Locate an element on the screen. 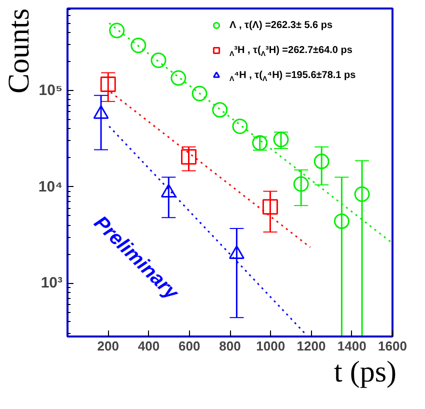 The width and height of the screenshot is (425, 409). x-tick-label: 1200 is located at coordinates (311, 346).